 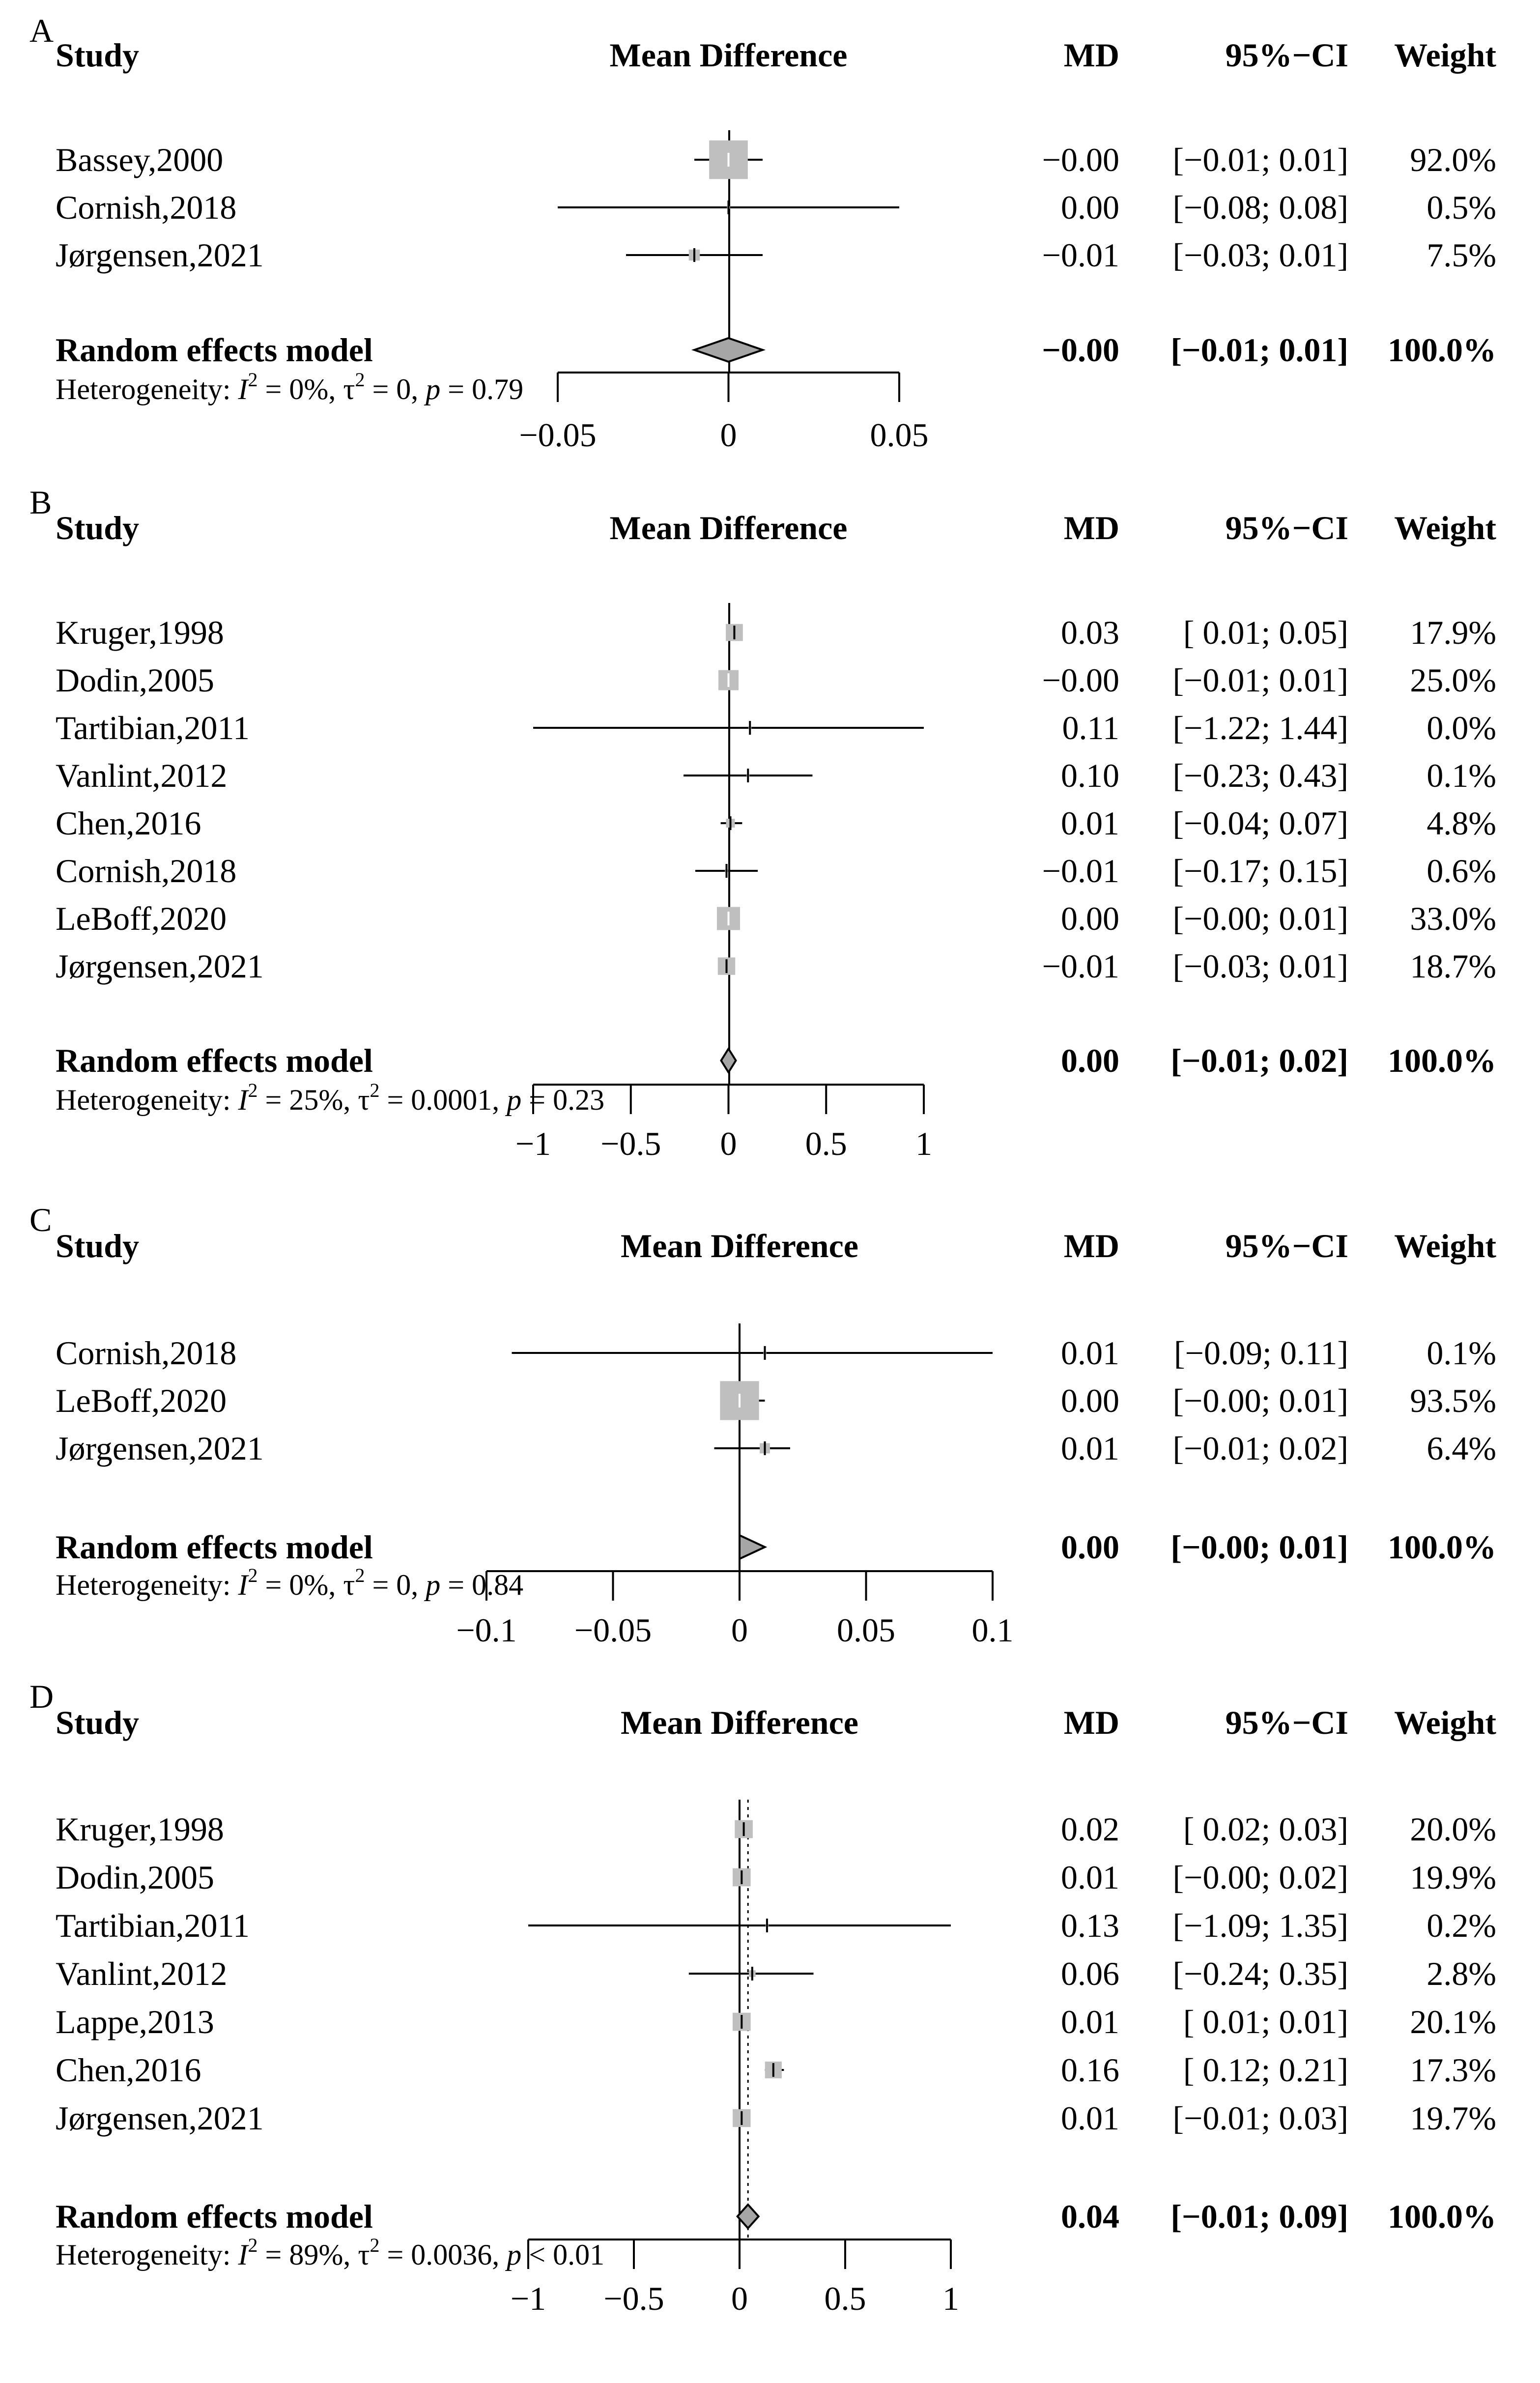 What do you see at coordinates (1259, 350) in the screenshot?
I see `pooled-ci: [−0.01; 0.01]` at bounding box center [1259, 350].